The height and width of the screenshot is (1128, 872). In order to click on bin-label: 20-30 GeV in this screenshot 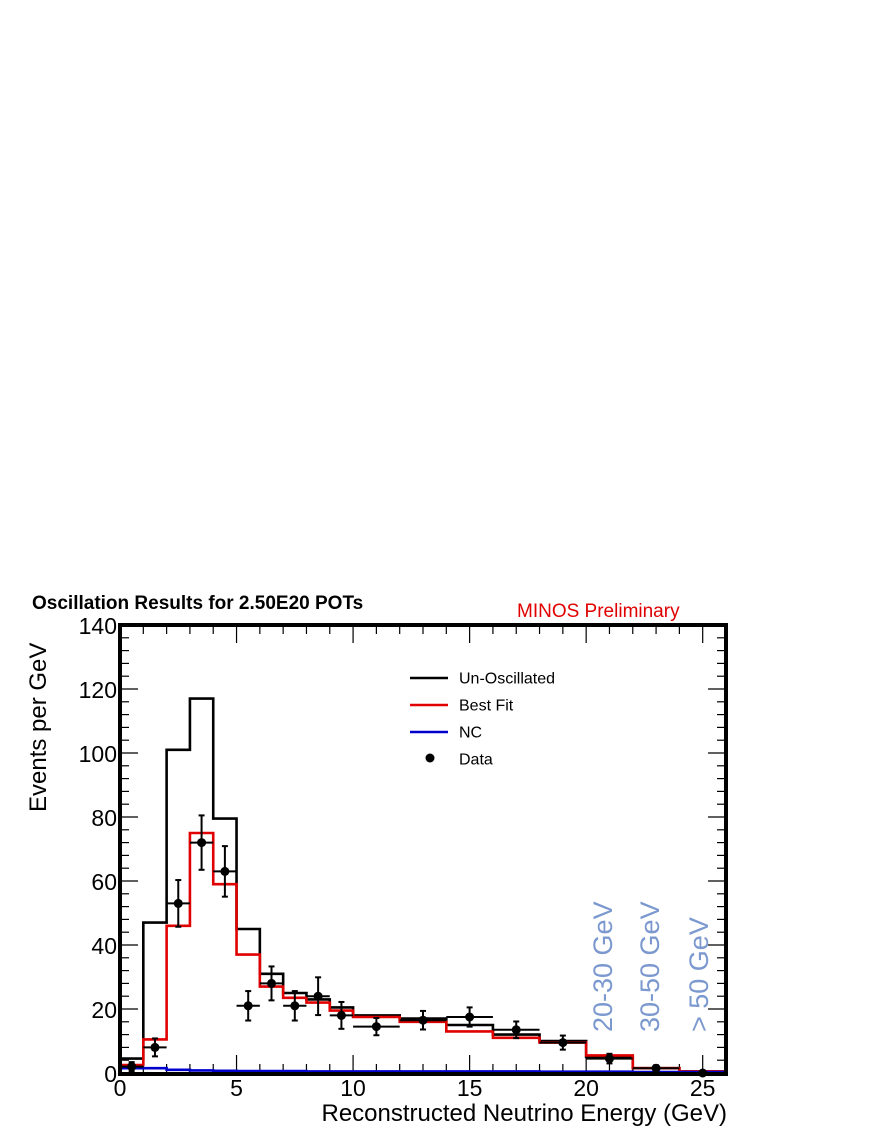, I will do `click(603, 966)`.